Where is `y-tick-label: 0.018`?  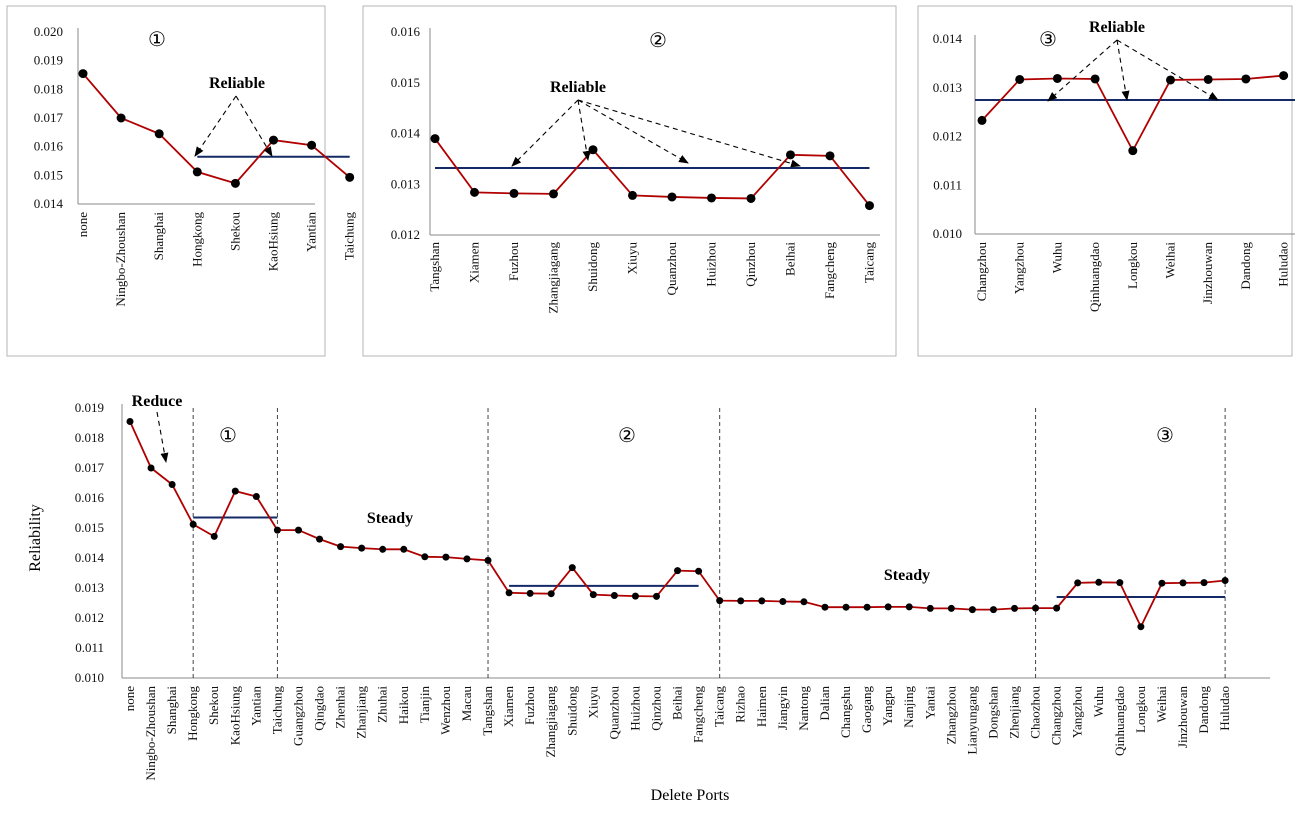 y-tick-label: 0.018 is located at coordinates (89, 437).